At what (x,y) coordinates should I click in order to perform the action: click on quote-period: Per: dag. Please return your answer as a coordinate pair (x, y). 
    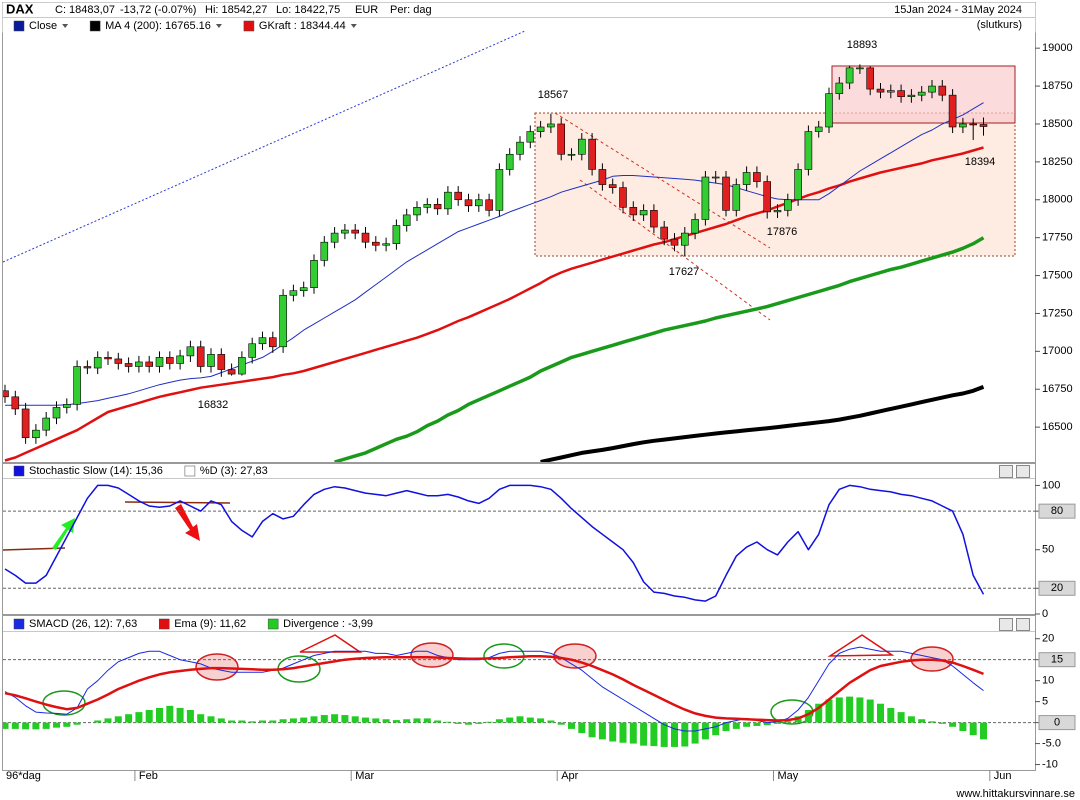
    Looking at the image, I should click on (411, 10).